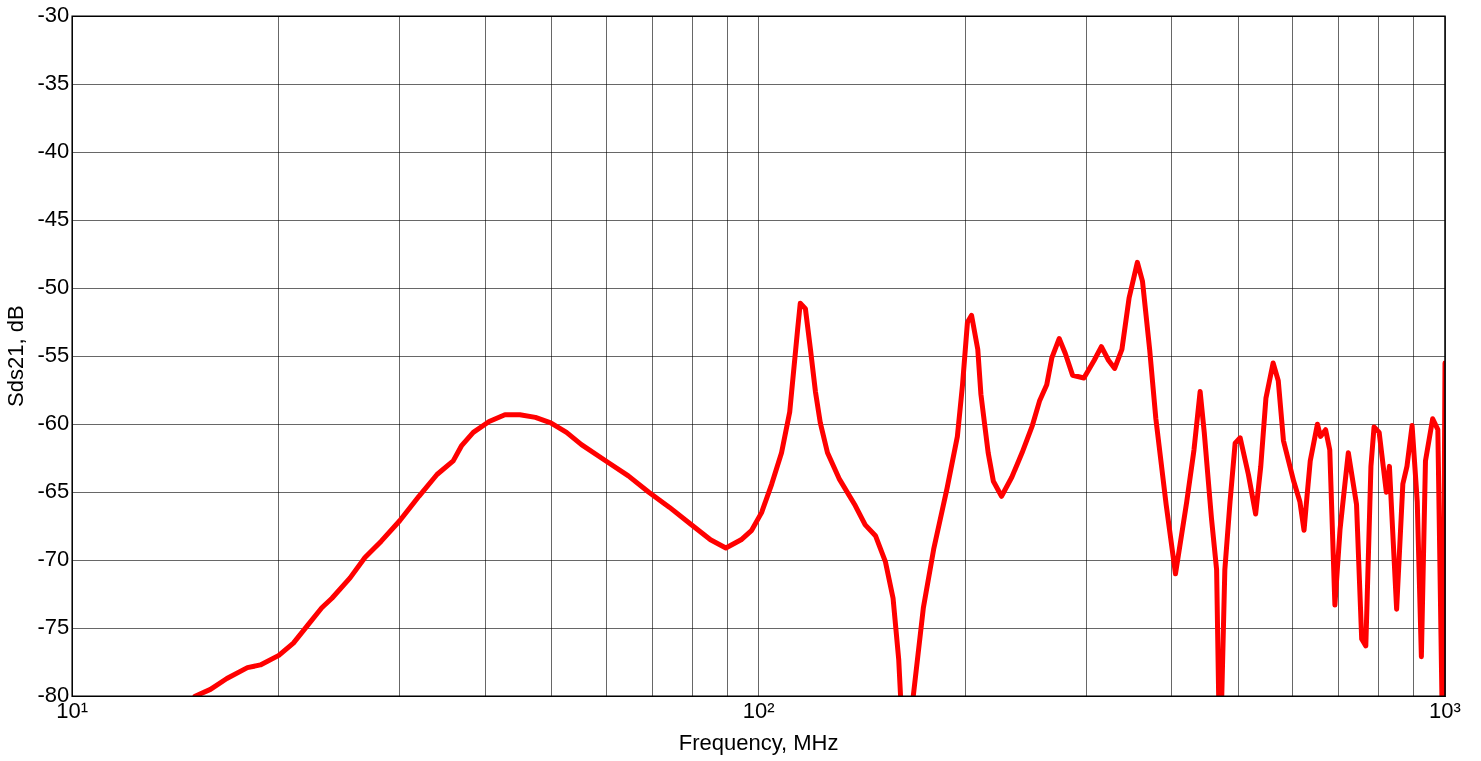  Describe the element at coordinates (53, 287) in the screenshot. I see `y-tick-label: -50` at that location.